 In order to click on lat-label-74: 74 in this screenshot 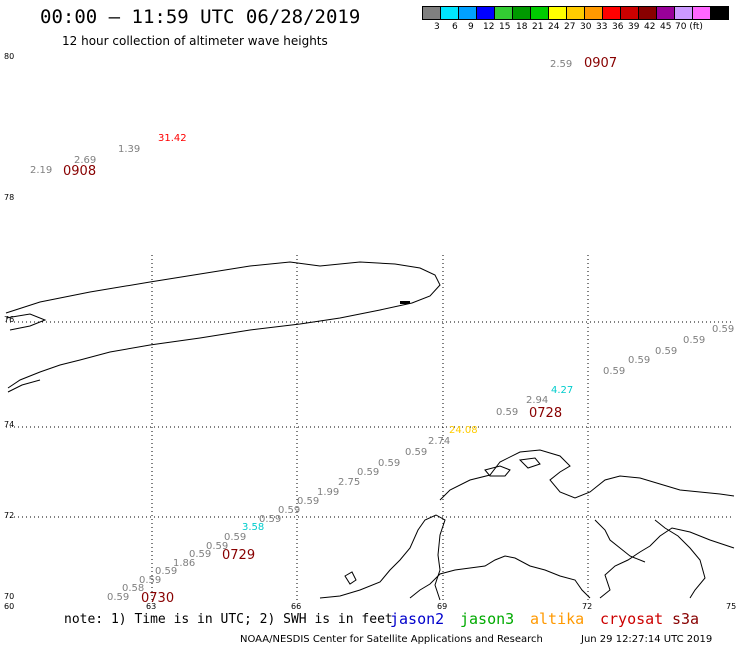, I will do `click(9, 424)`.